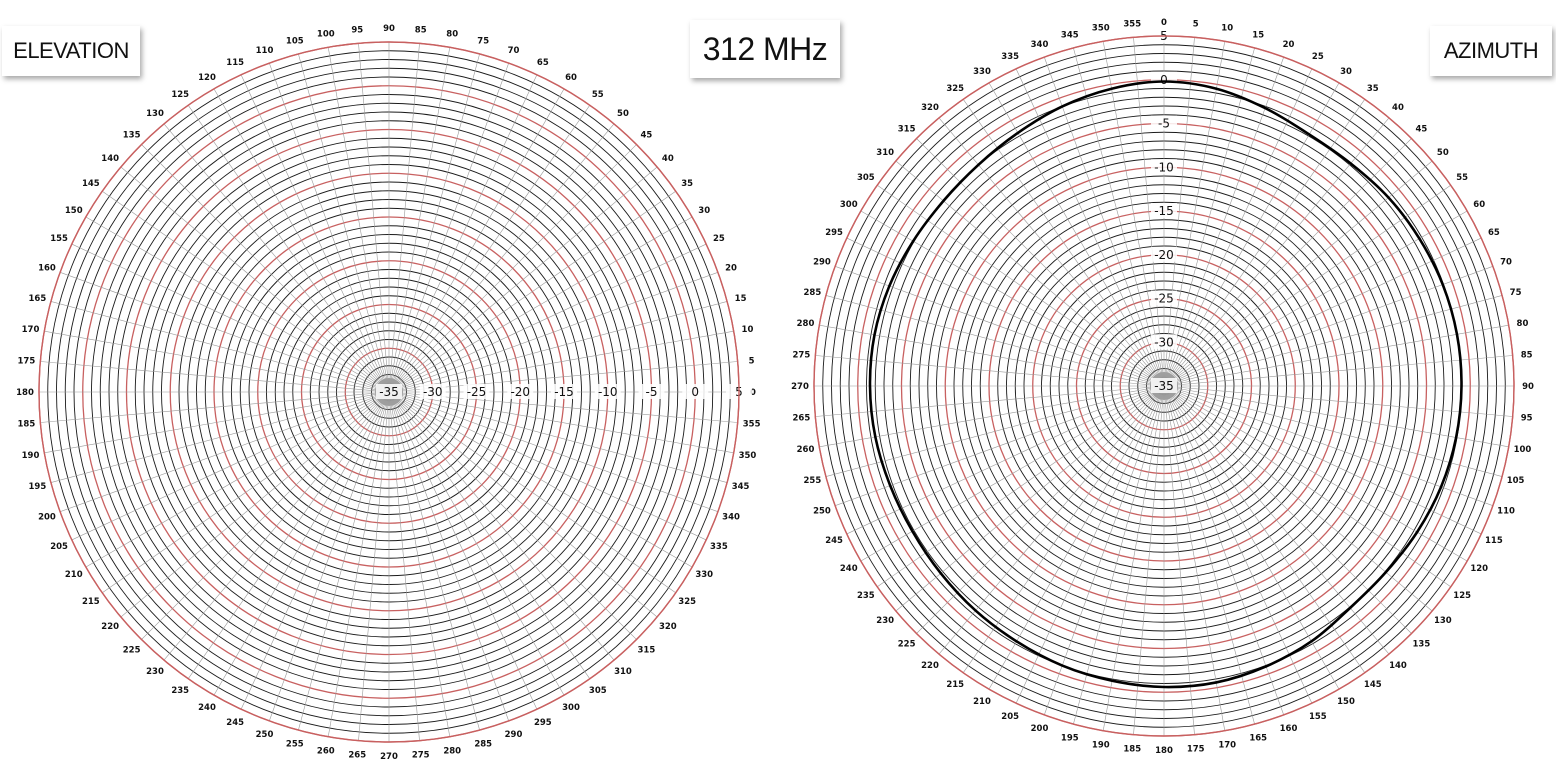  What do you see at coordinates (1373, 89) in the screenshot?
I see `azimuth-angle-tick: 35` at bounding box center [1373, 89].